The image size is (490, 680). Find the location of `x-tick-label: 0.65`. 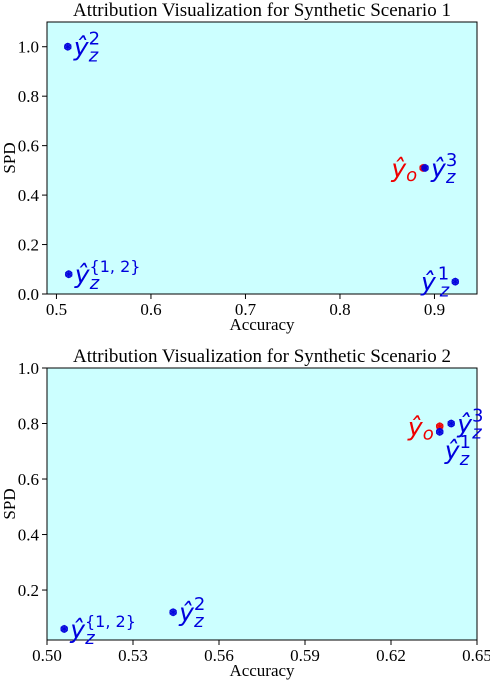

x-tick-label: 0.65 is located at coordinates (476, 655).